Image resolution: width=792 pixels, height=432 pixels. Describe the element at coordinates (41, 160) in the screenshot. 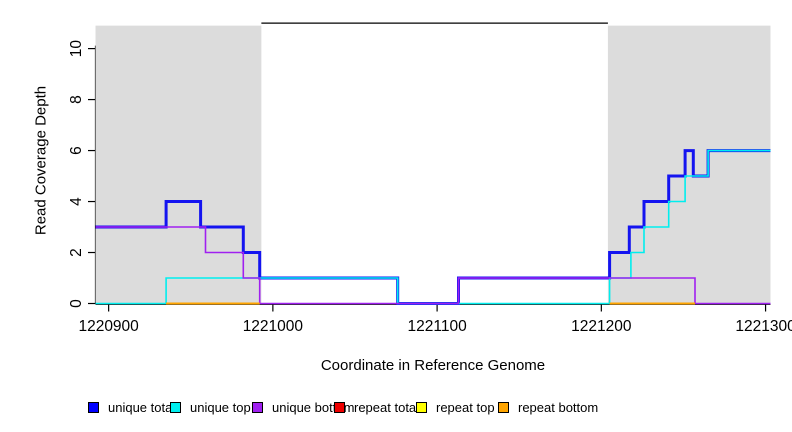

I see `y-axis-title: Read Coverage Depth` at that location.